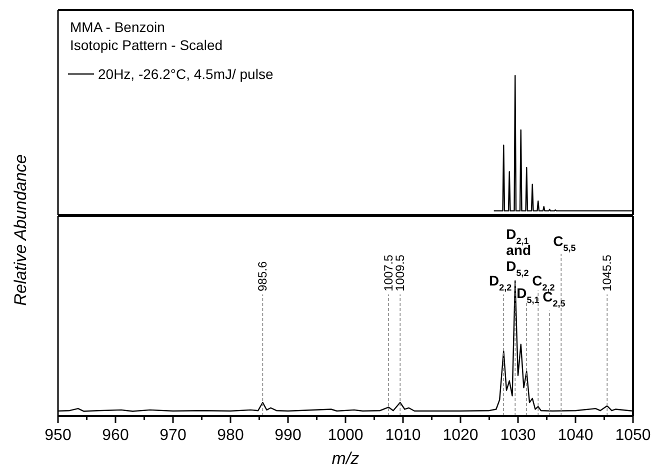 Image resolution: width=653 pixels, height=475 pixels. I want to click on y-axis-title: Relative Abundance, so click(21, 230).